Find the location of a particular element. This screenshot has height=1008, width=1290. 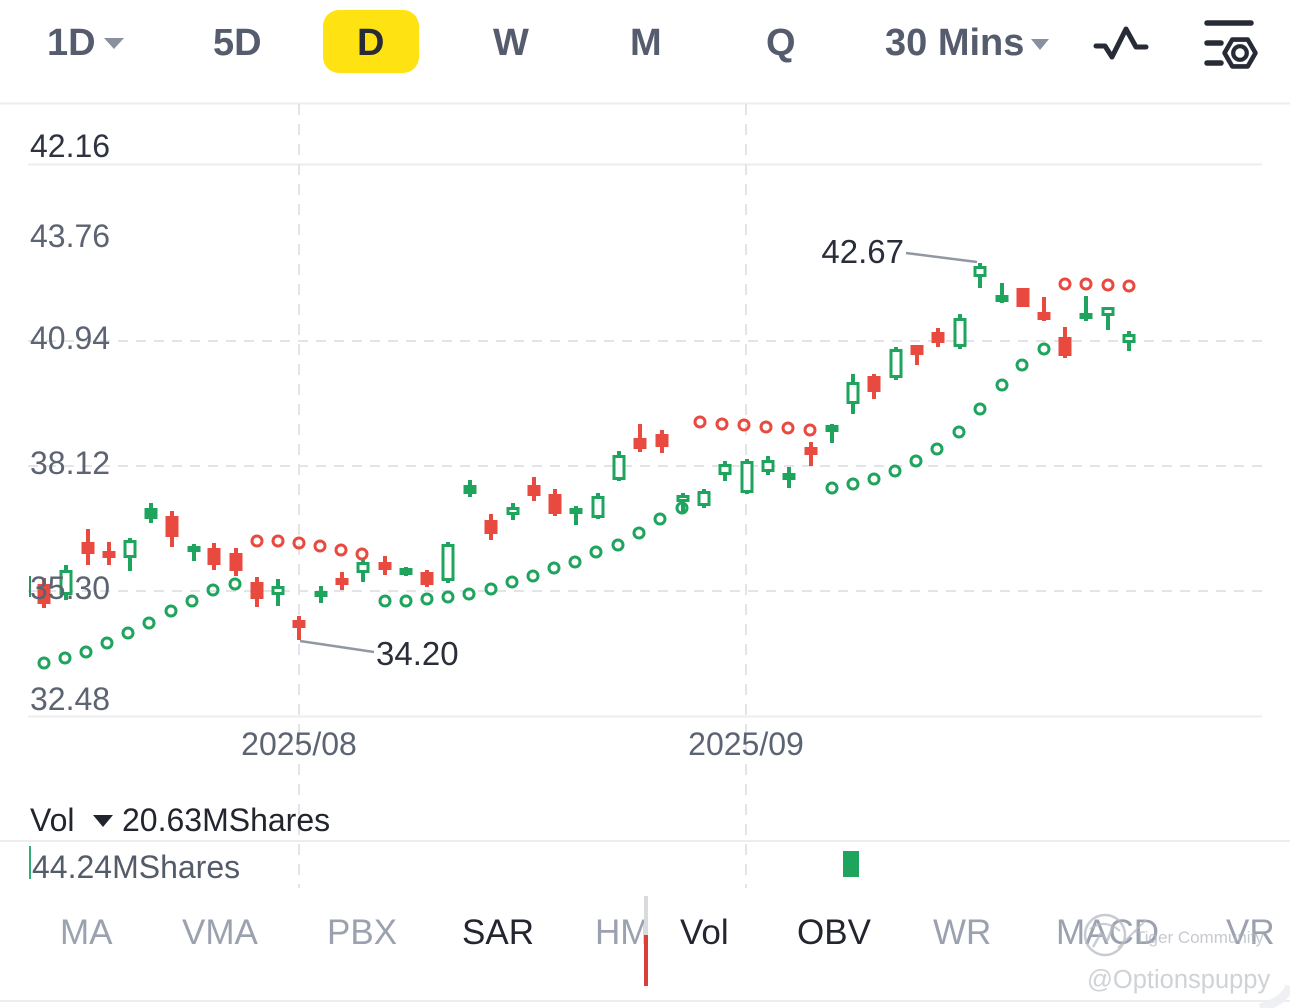

svg-text: Tiger Community is located at coordinates (1199, 937).